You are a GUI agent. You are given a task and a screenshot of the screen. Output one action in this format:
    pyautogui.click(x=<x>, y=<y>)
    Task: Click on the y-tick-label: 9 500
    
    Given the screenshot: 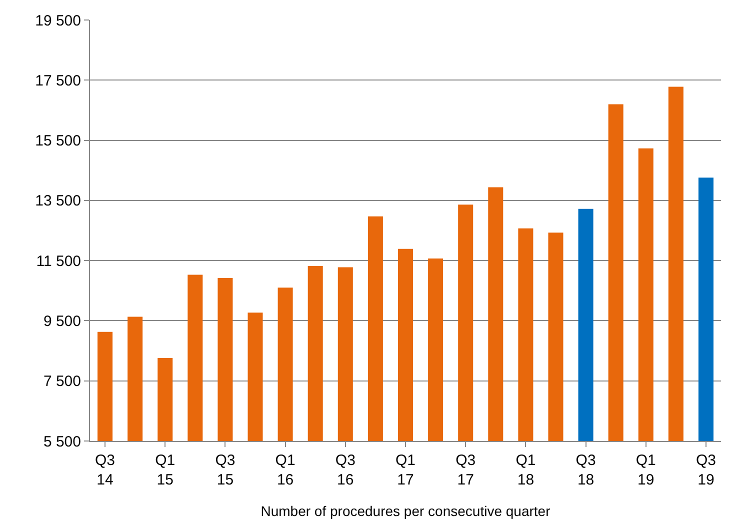 What is the action you would take?
    pyautogui.click(x=62, y=321)
    